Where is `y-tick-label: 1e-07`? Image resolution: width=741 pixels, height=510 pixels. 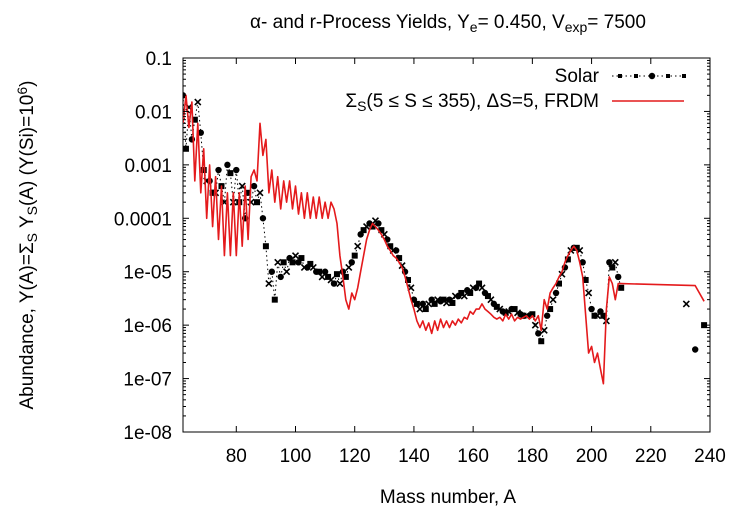
y-tick-label: 1e-07 is located at coordinates (147, 380).